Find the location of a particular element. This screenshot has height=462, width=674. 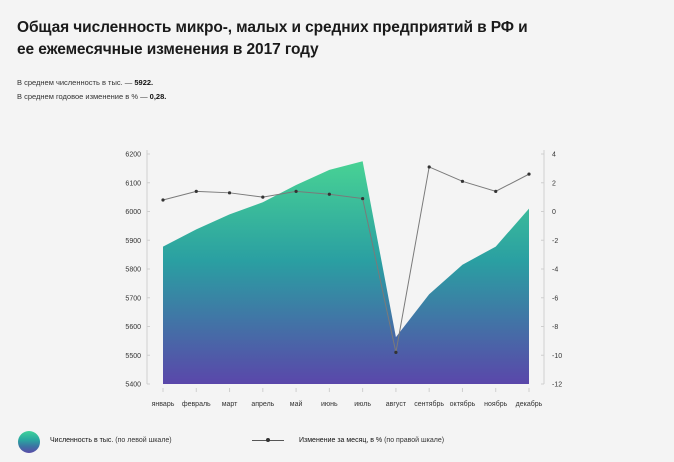

line-legend-note: (по правой шкале) is located at coordinates (413, 440).